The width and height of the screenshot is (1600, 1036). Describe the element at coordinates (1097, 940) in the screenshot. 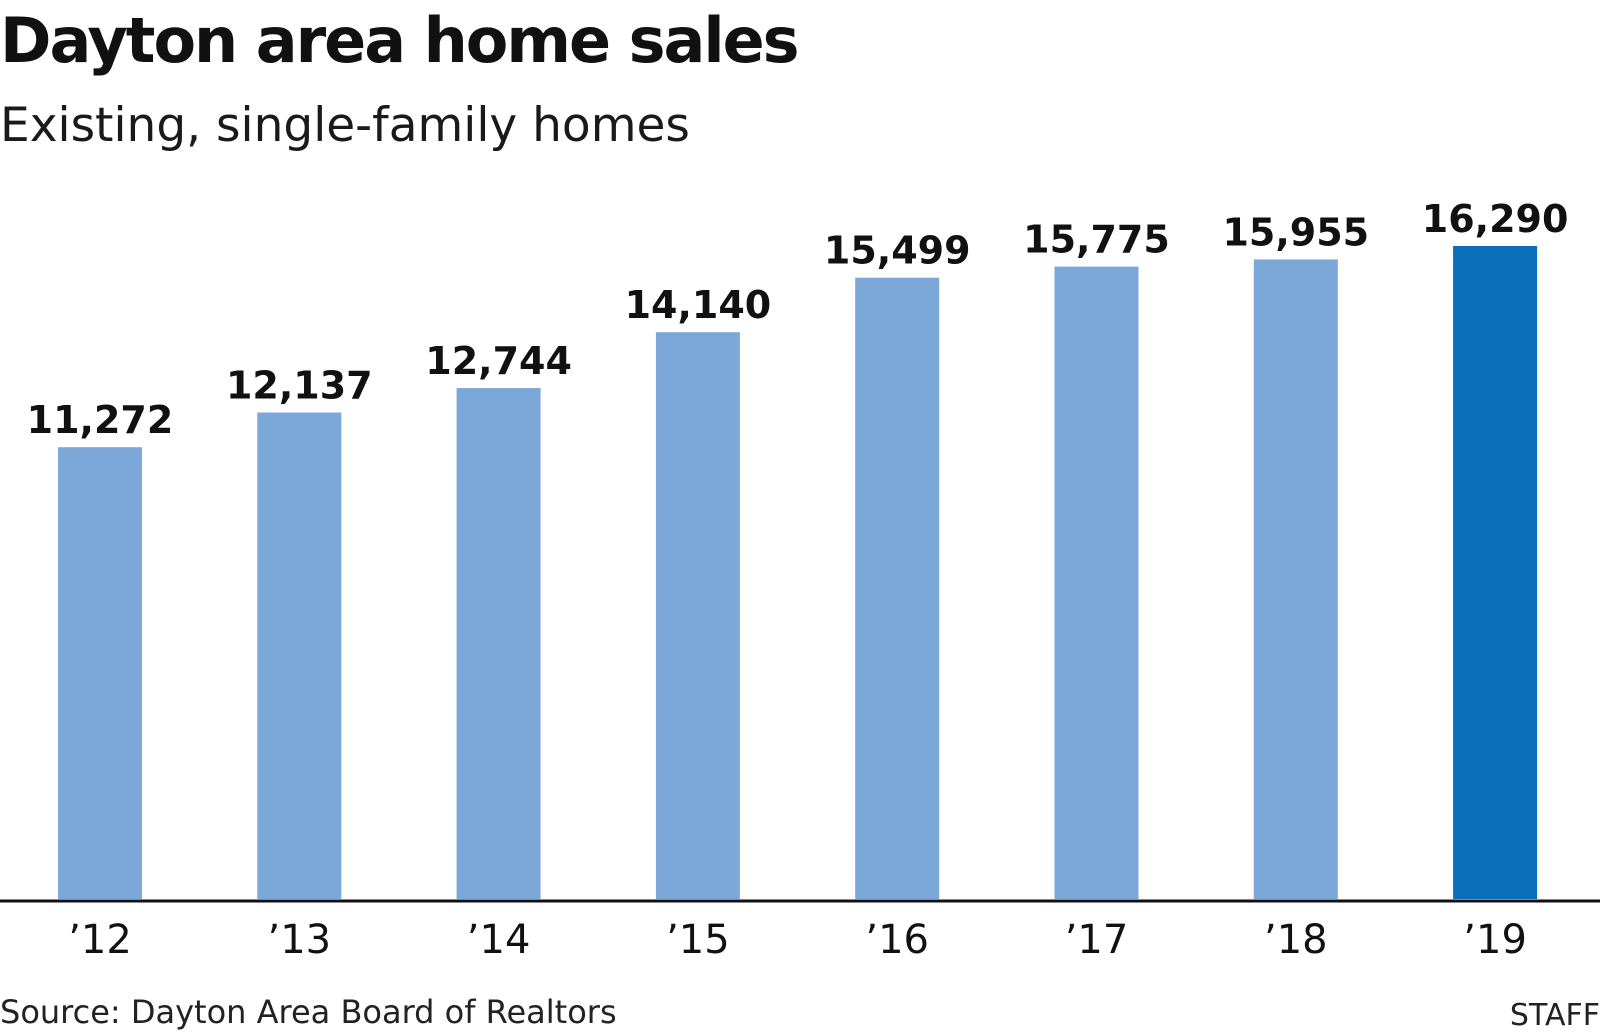

I see `x-tick-label-5: ’17` at that location.